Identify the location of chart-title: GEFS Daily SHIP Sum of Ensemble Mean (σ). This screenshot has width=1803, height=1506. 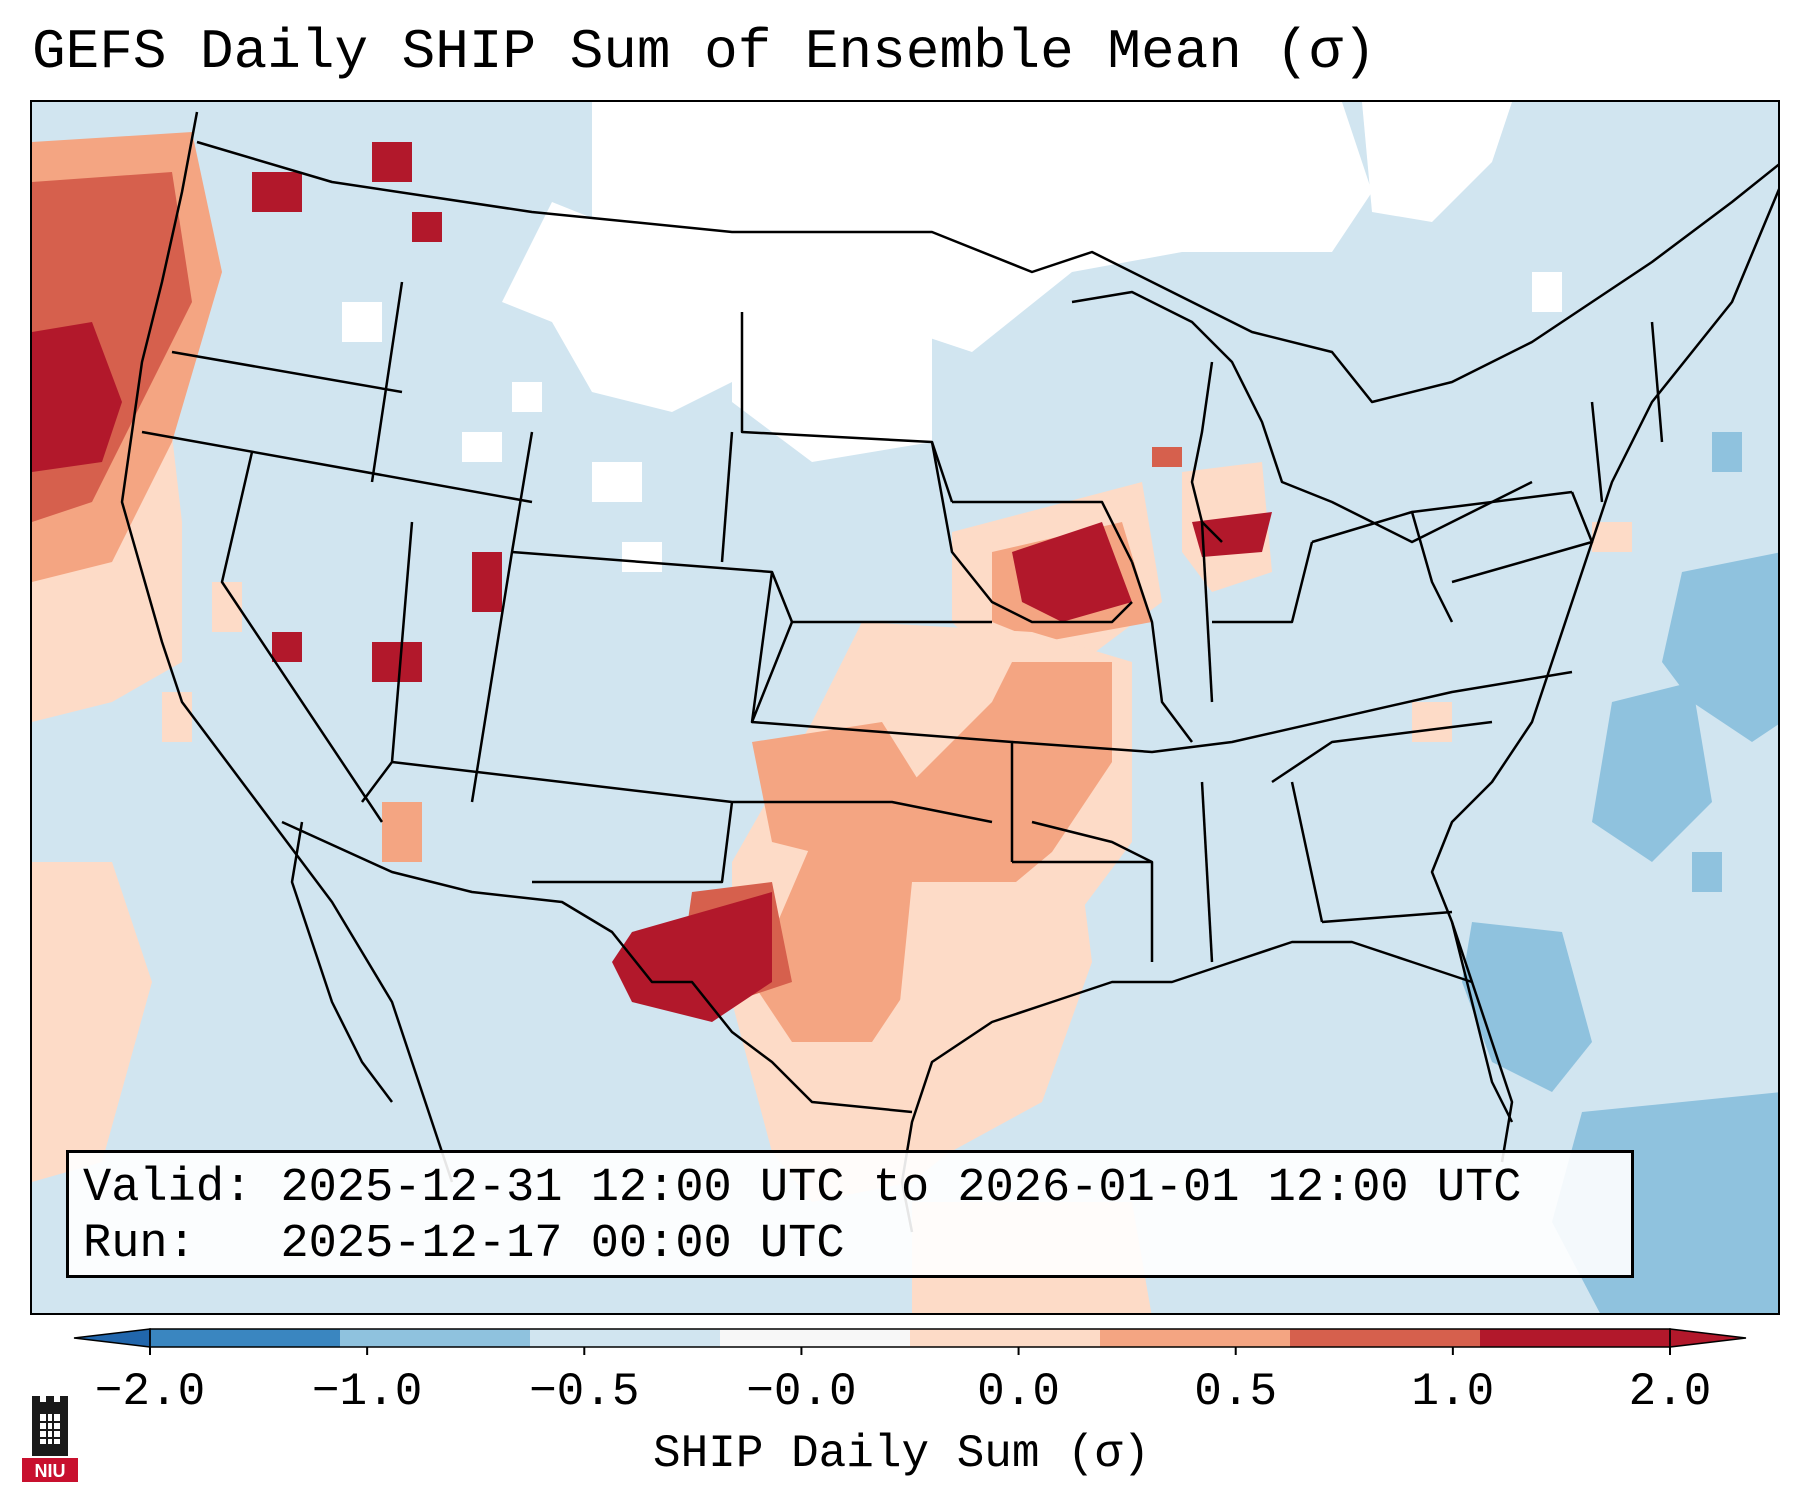
(704, 52).